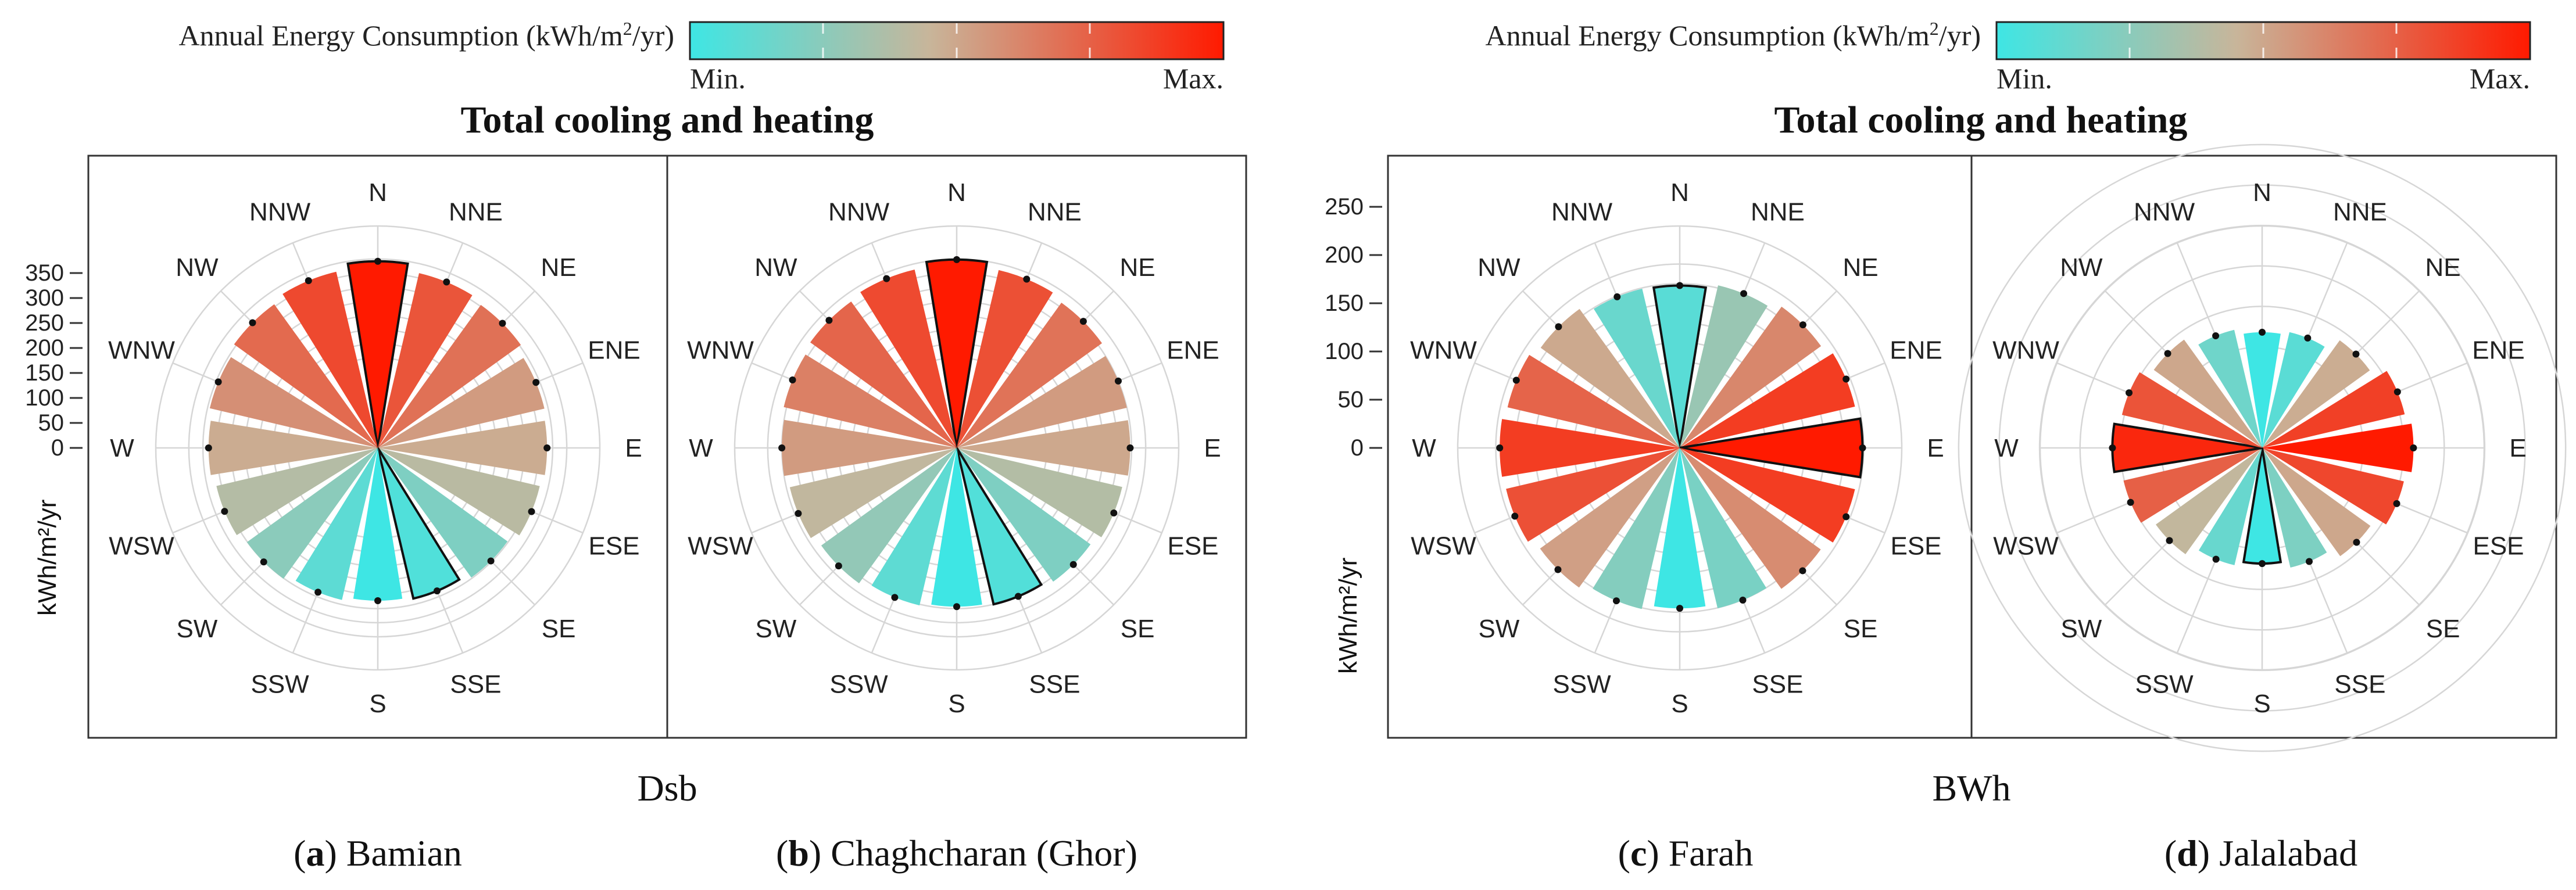 The image size is (2576, 890). I want to click on y-axis-label: kWh/m²/yr, so click(1348, 616).